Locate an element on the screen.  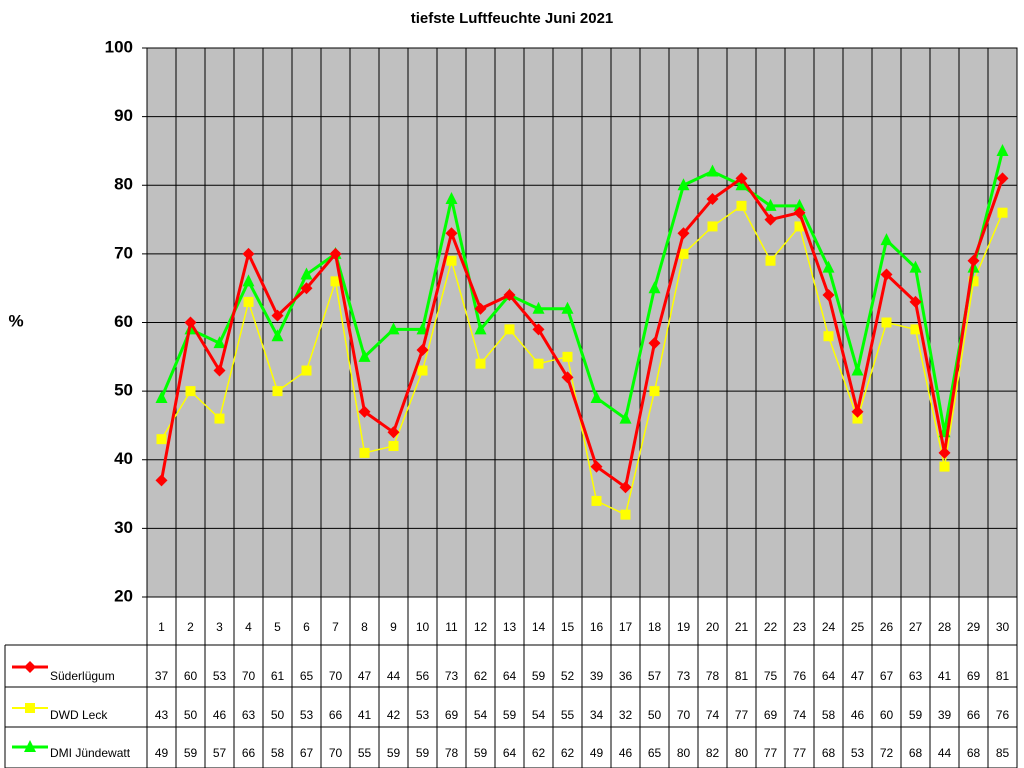
x-tick-label: 1 is located at coordinates (161, 627).